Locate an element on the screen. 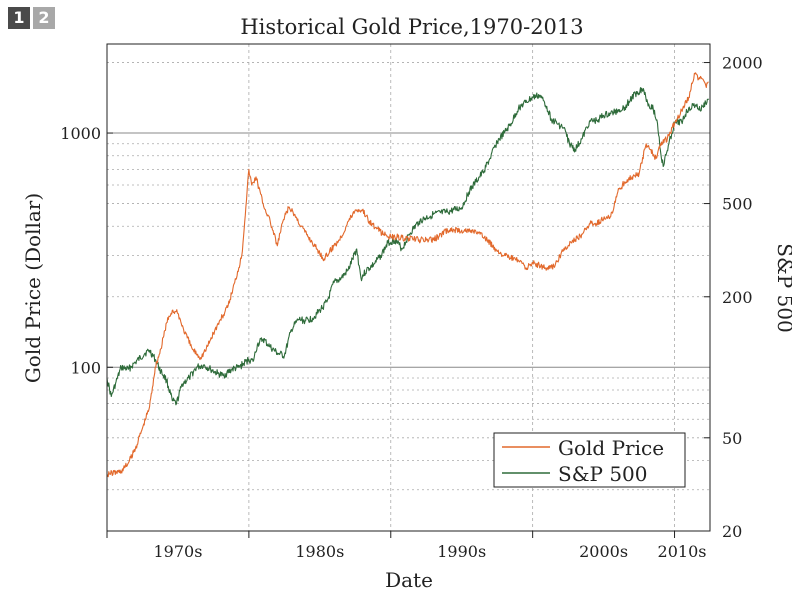 This screenshot has height=593, width=792. view-2-button: 2 is located at coordinates (44, 18).